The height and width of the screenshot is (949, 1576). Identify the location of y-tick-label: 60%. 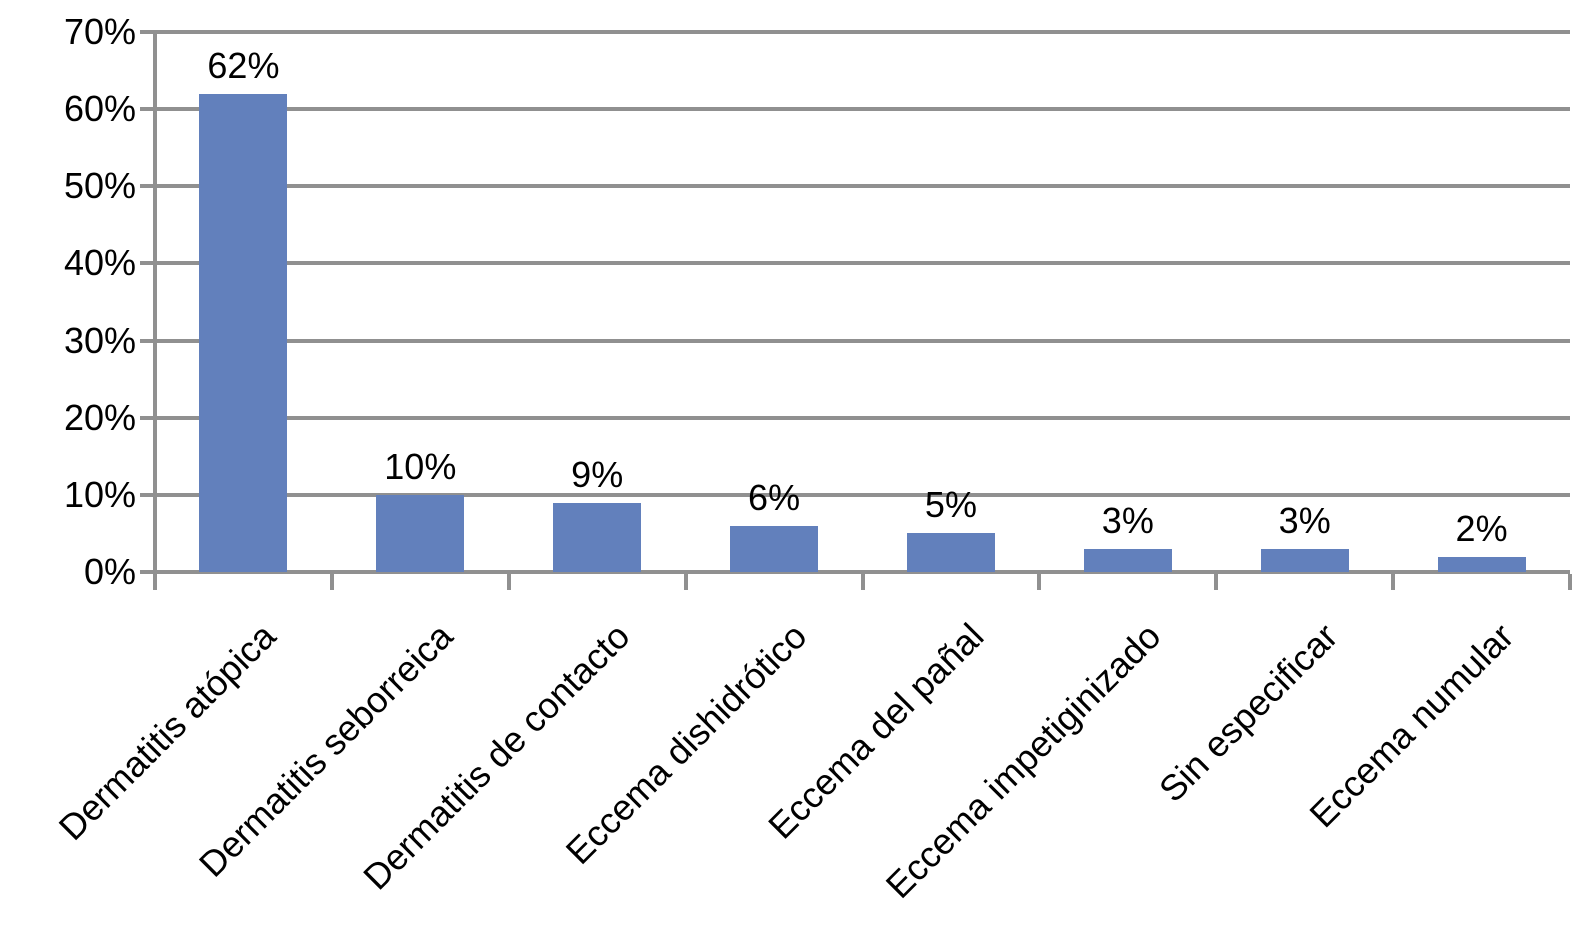
(99, 109).